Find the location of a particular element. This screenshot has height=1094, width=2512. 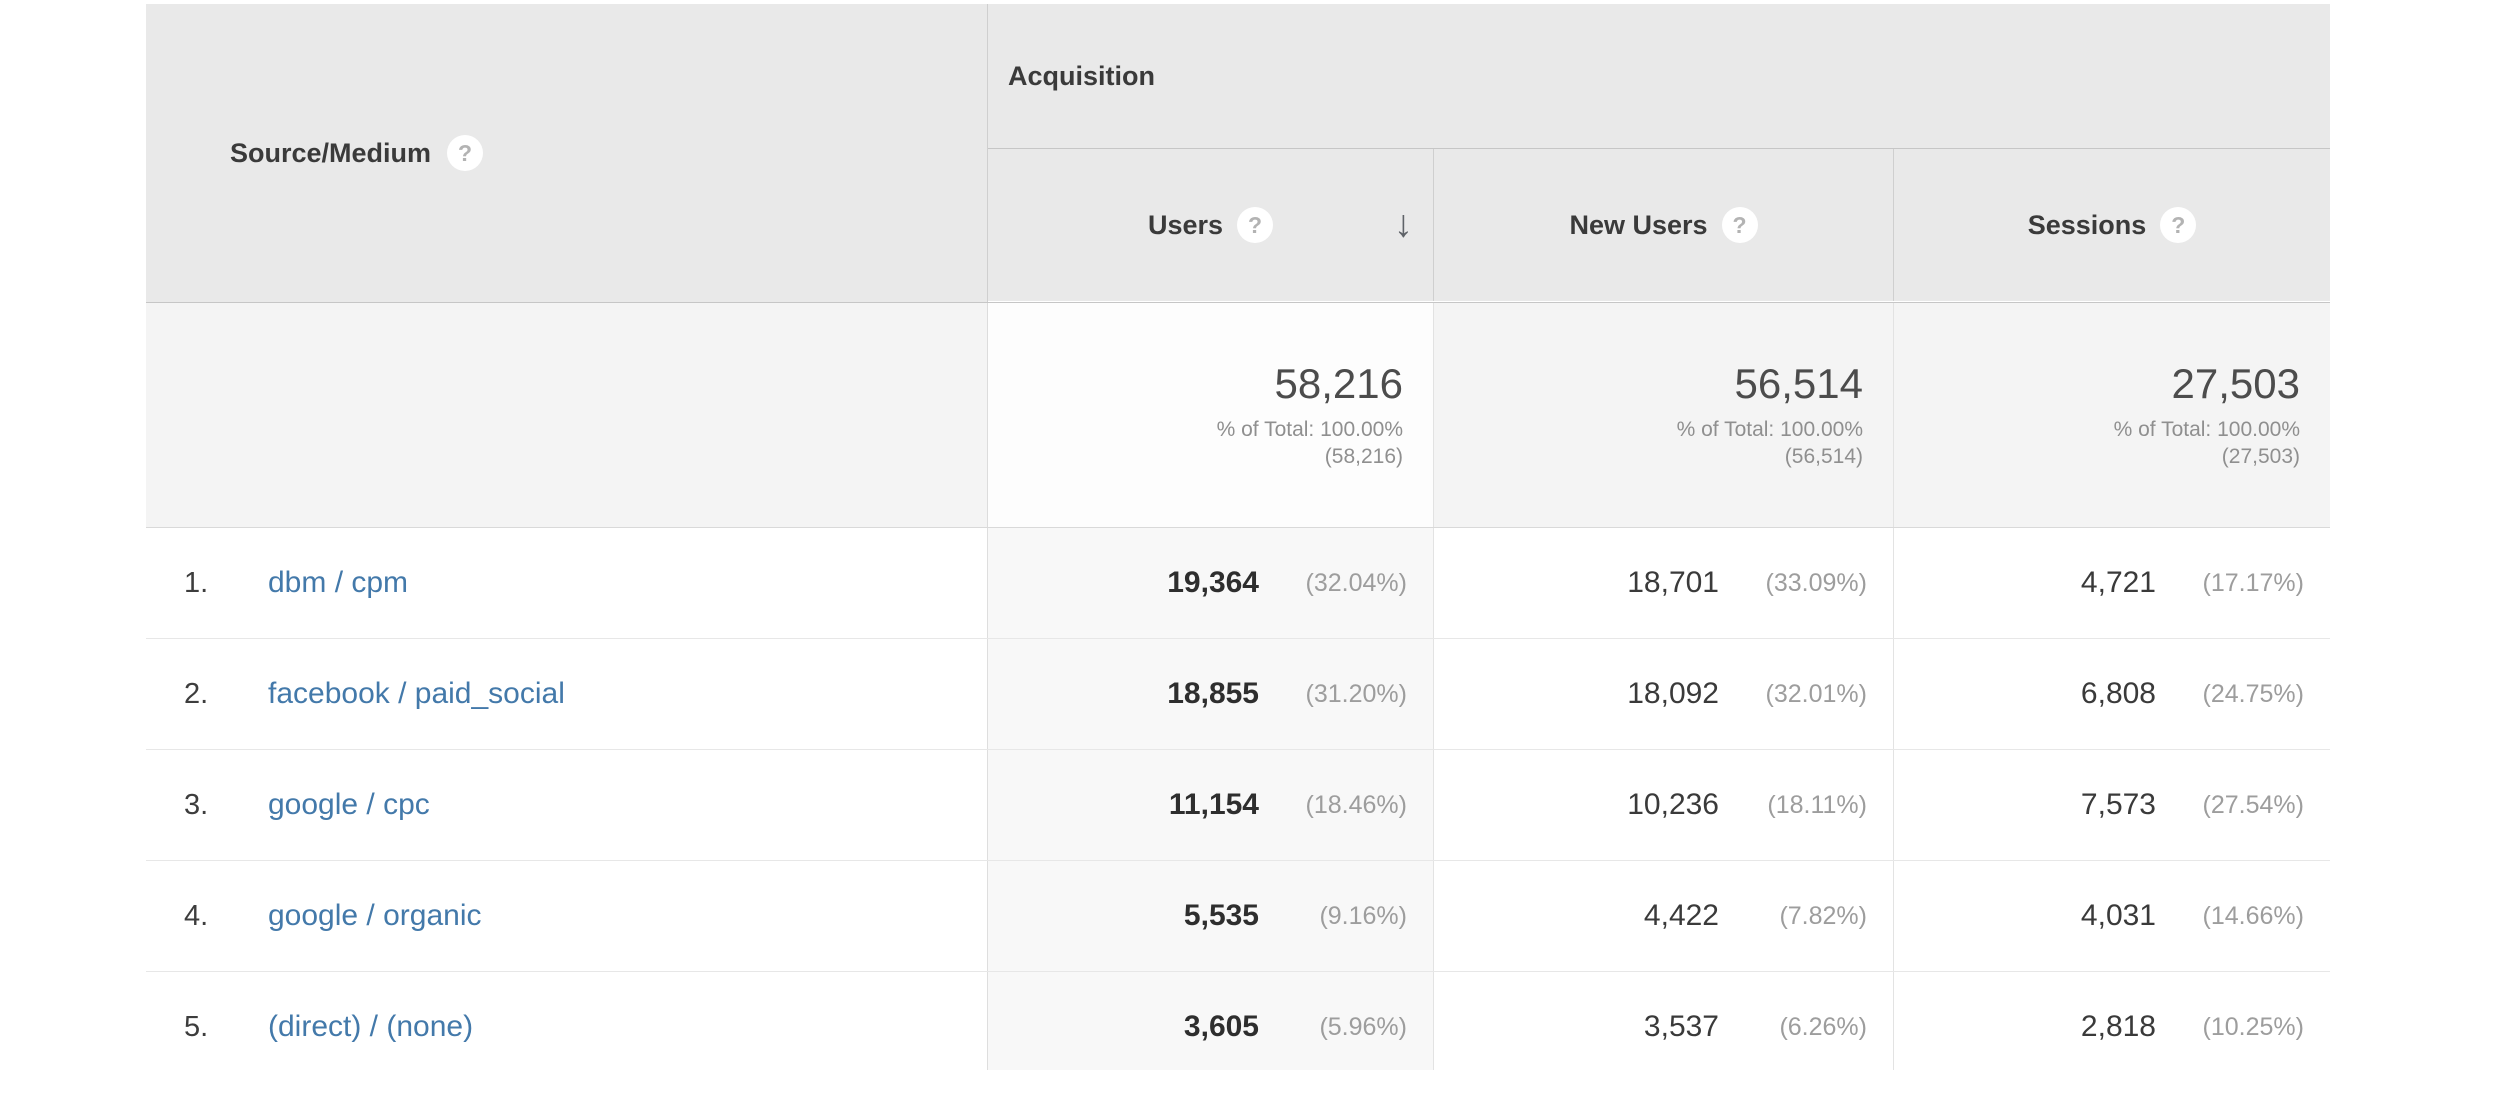

sessions-percent: (10.25%) is located at coordinates (2253, 1026).